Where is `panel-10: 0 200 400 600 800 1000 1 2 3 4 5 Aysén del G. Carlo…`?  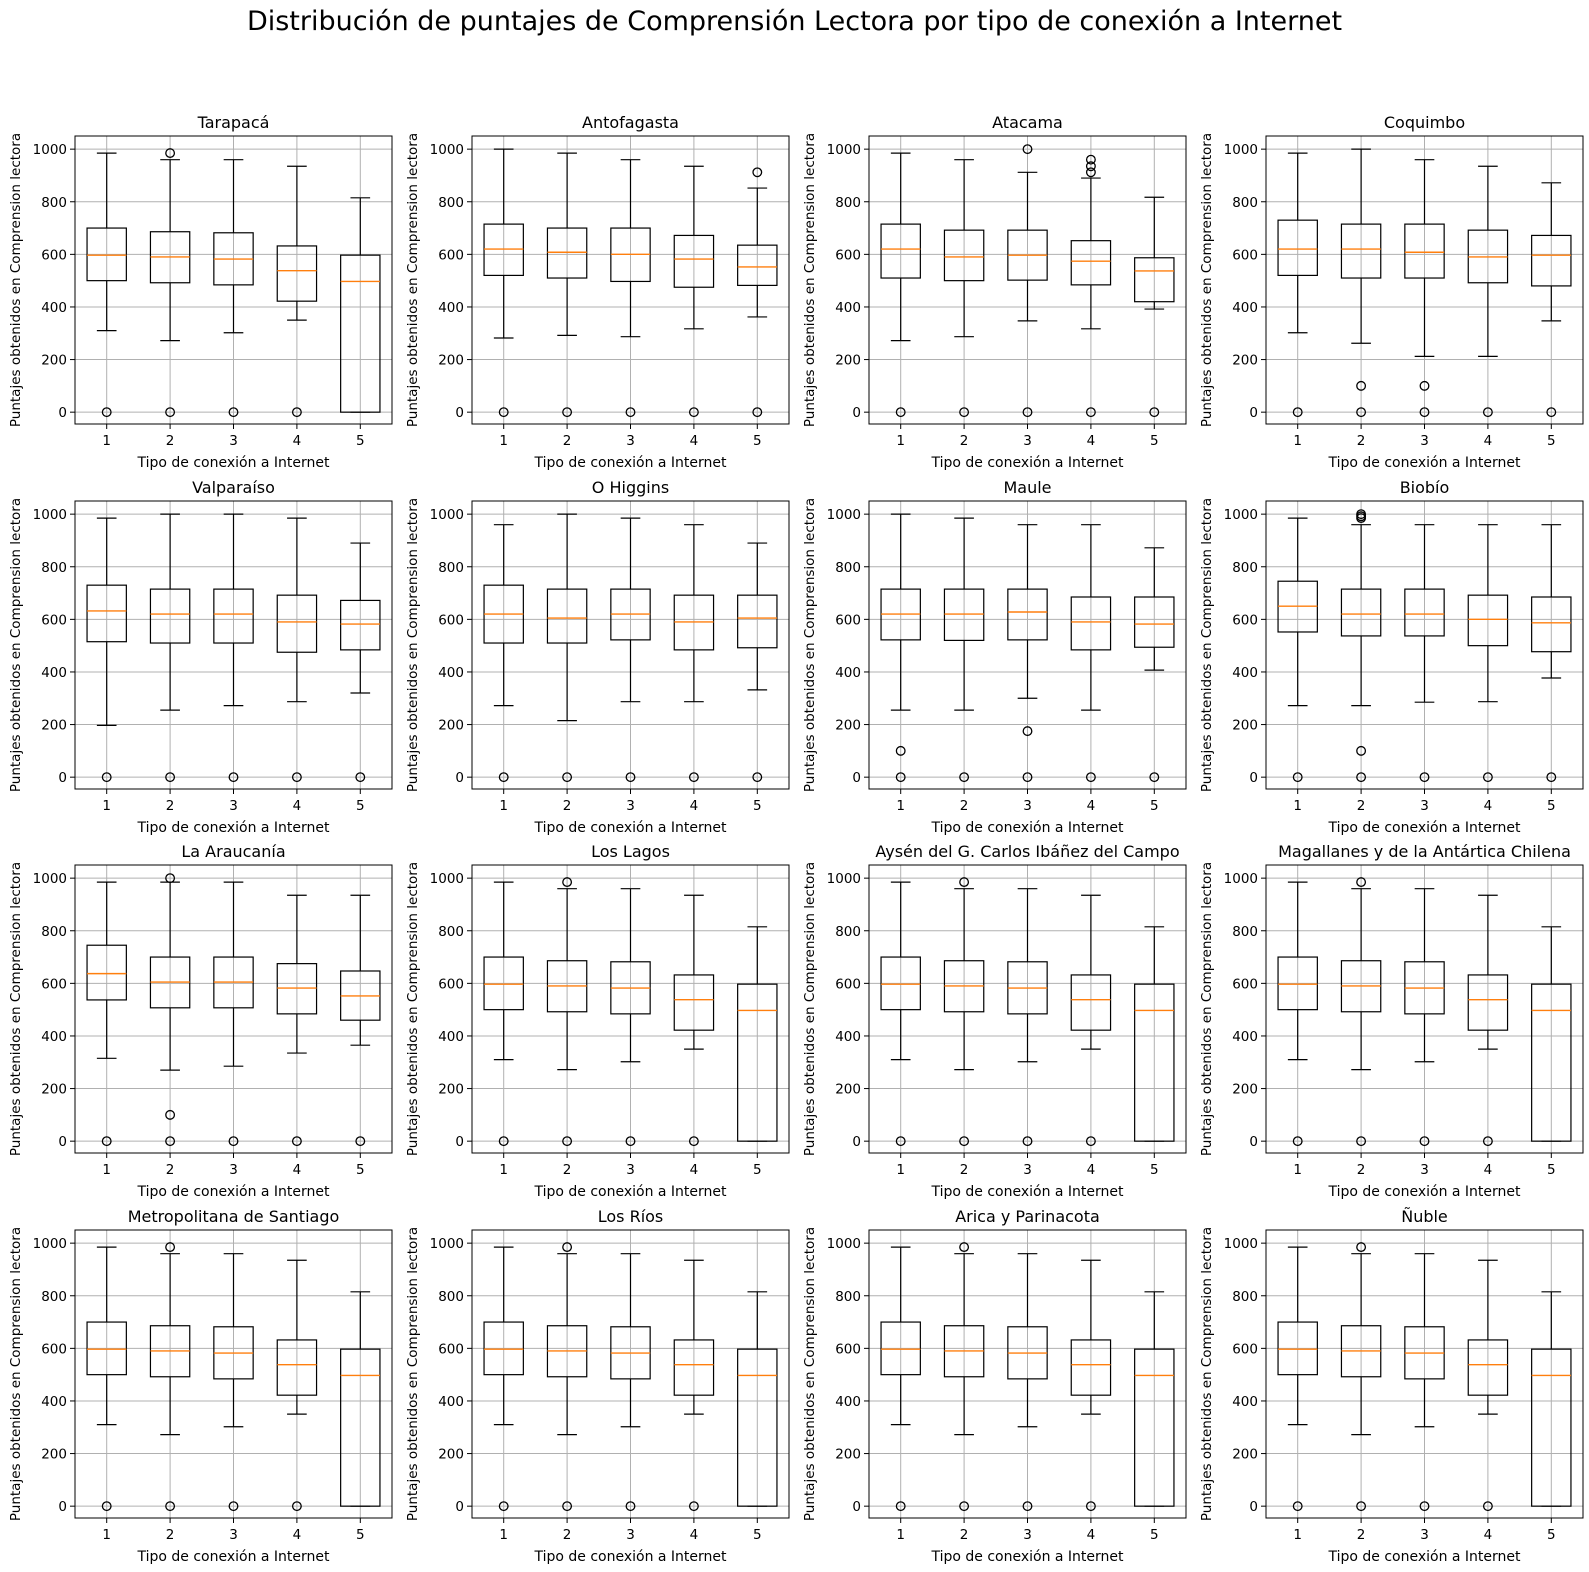 panel-10: 0 200 400 600 800 1000 1 2 3 4 5 Aysén del G. Carlo… is located at coordinates (994, 1021).